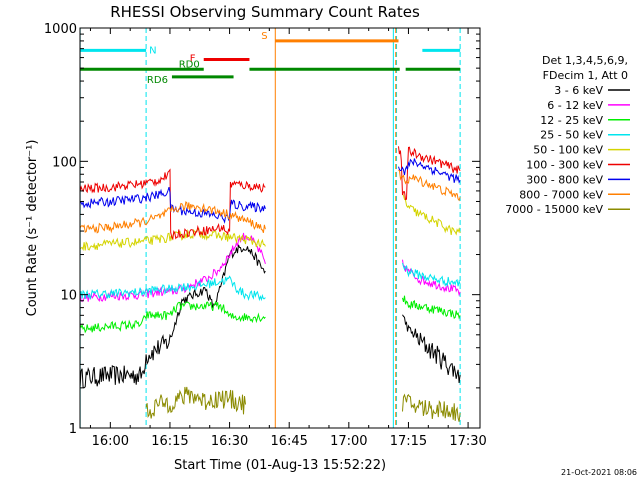 Image resolution: width=640 pixels, height=480 pixels. What do you see at coordinates (288, 441) in the screenshot?
I see `x-tick-label-16:45: 16:45` at bounding box center [288, 441].